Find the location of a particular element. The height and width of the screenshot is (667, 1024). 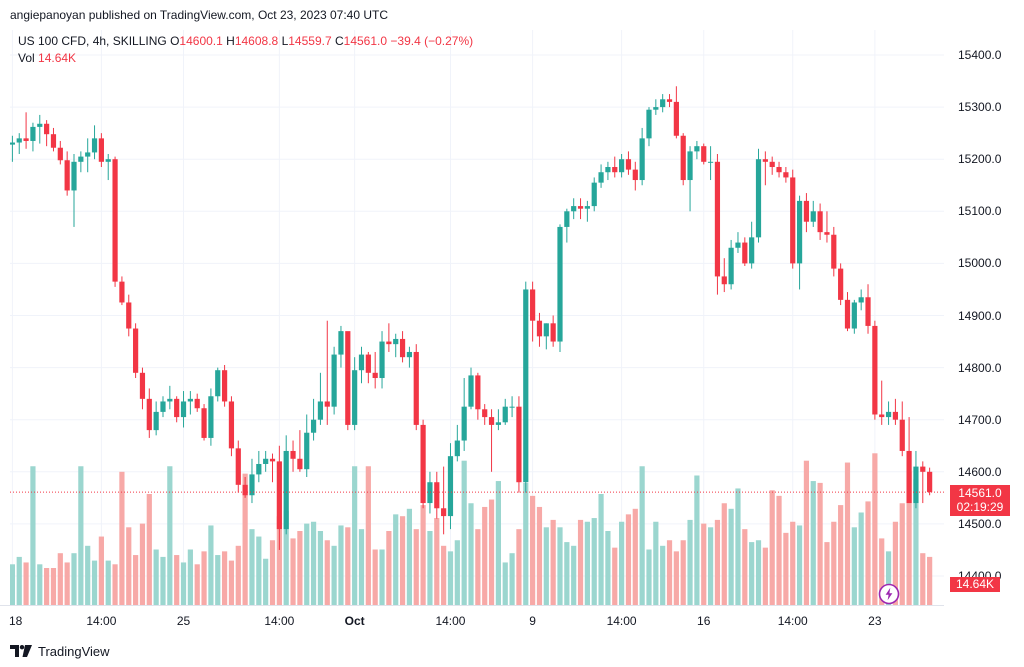

time-tick-label: 16 is located at coordinates (704, 621).